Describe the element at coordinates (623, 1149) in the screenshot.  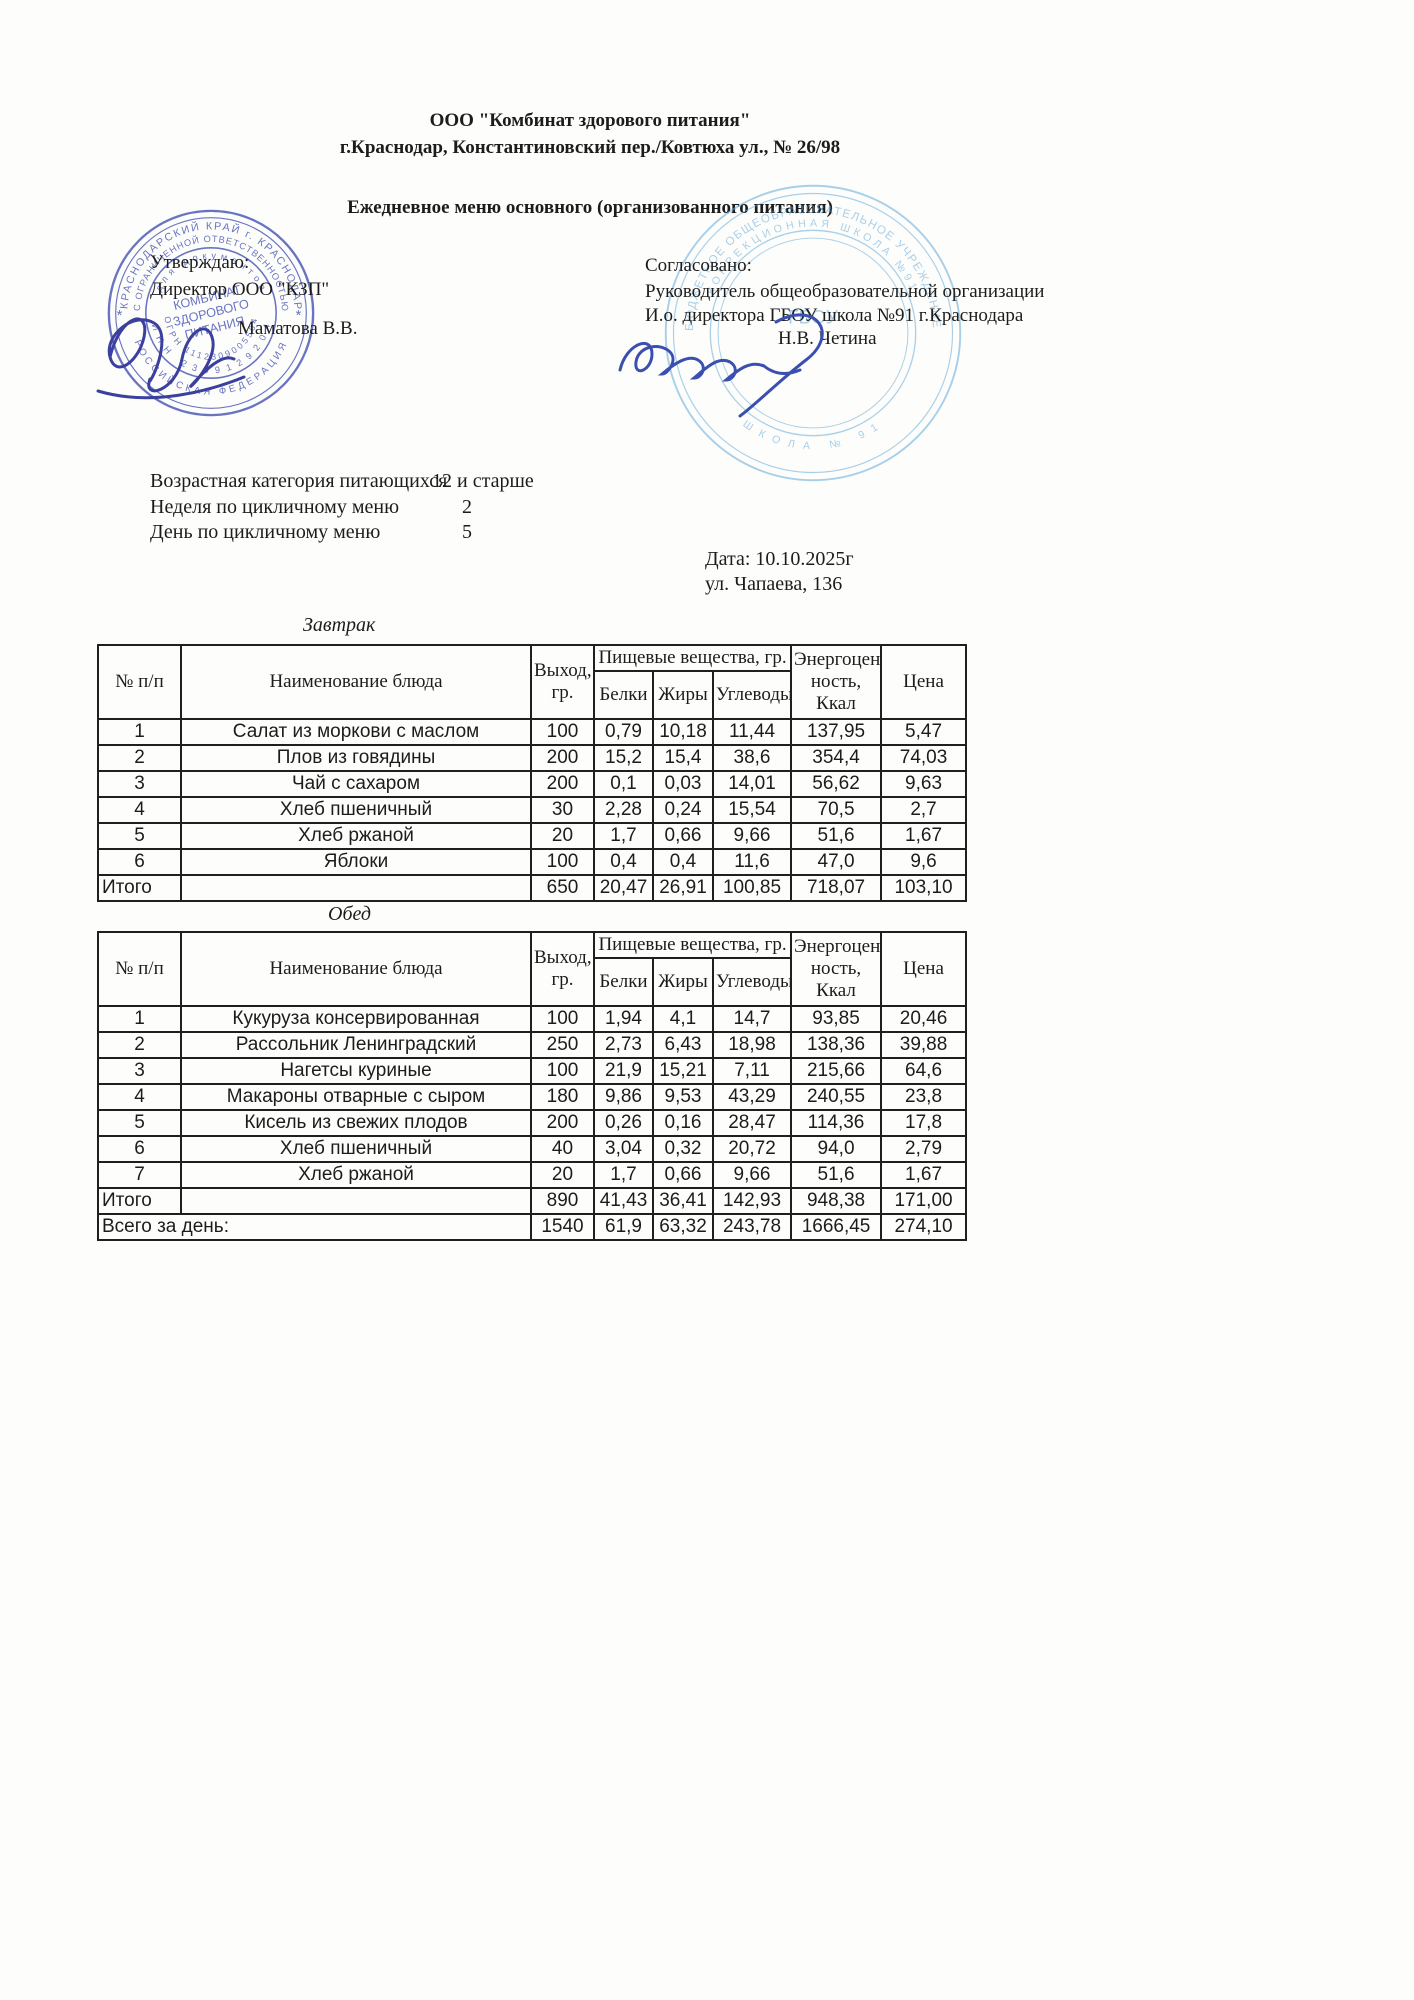
I see `protein-value: 3,04` at that location.